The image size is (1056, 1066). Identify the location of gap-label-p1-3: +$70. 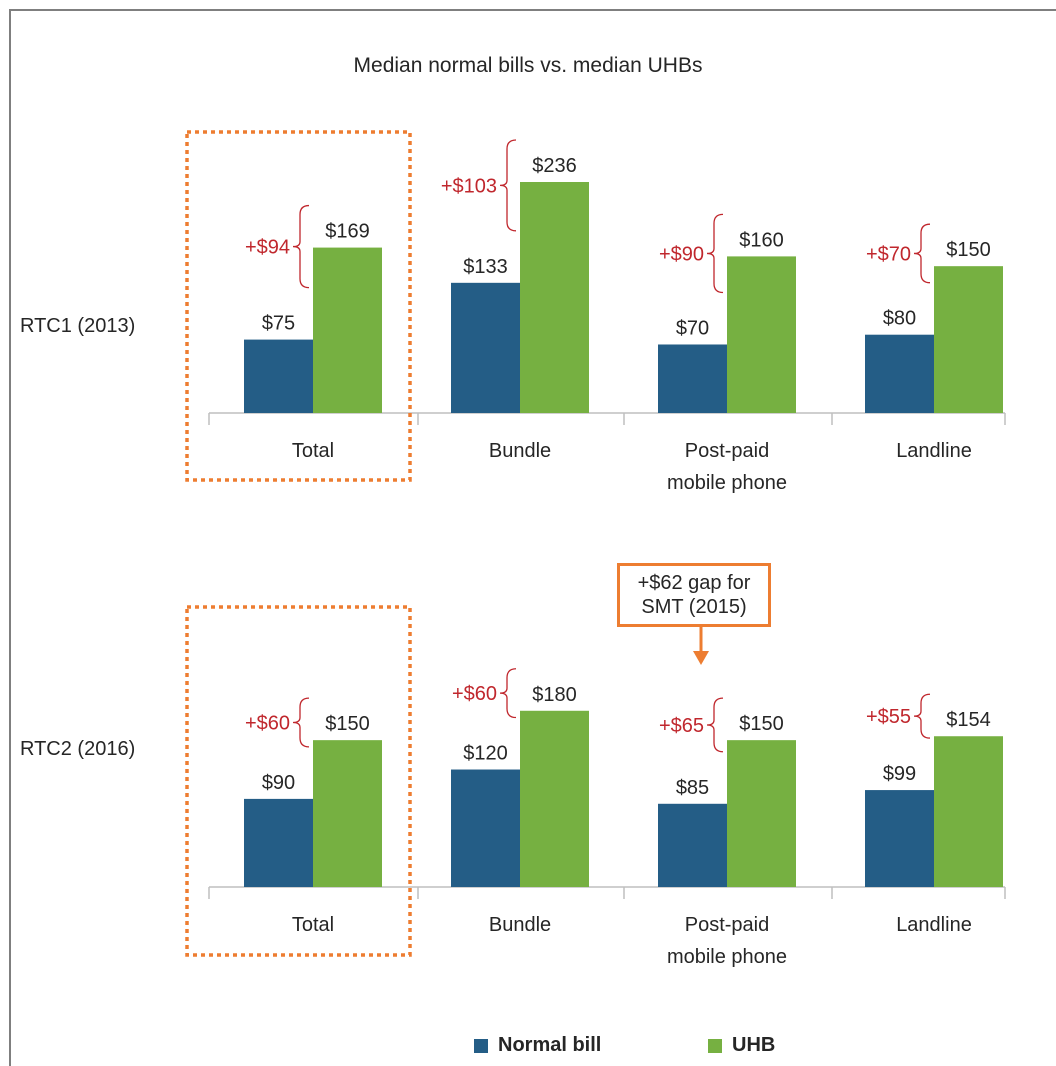
(888, 254).